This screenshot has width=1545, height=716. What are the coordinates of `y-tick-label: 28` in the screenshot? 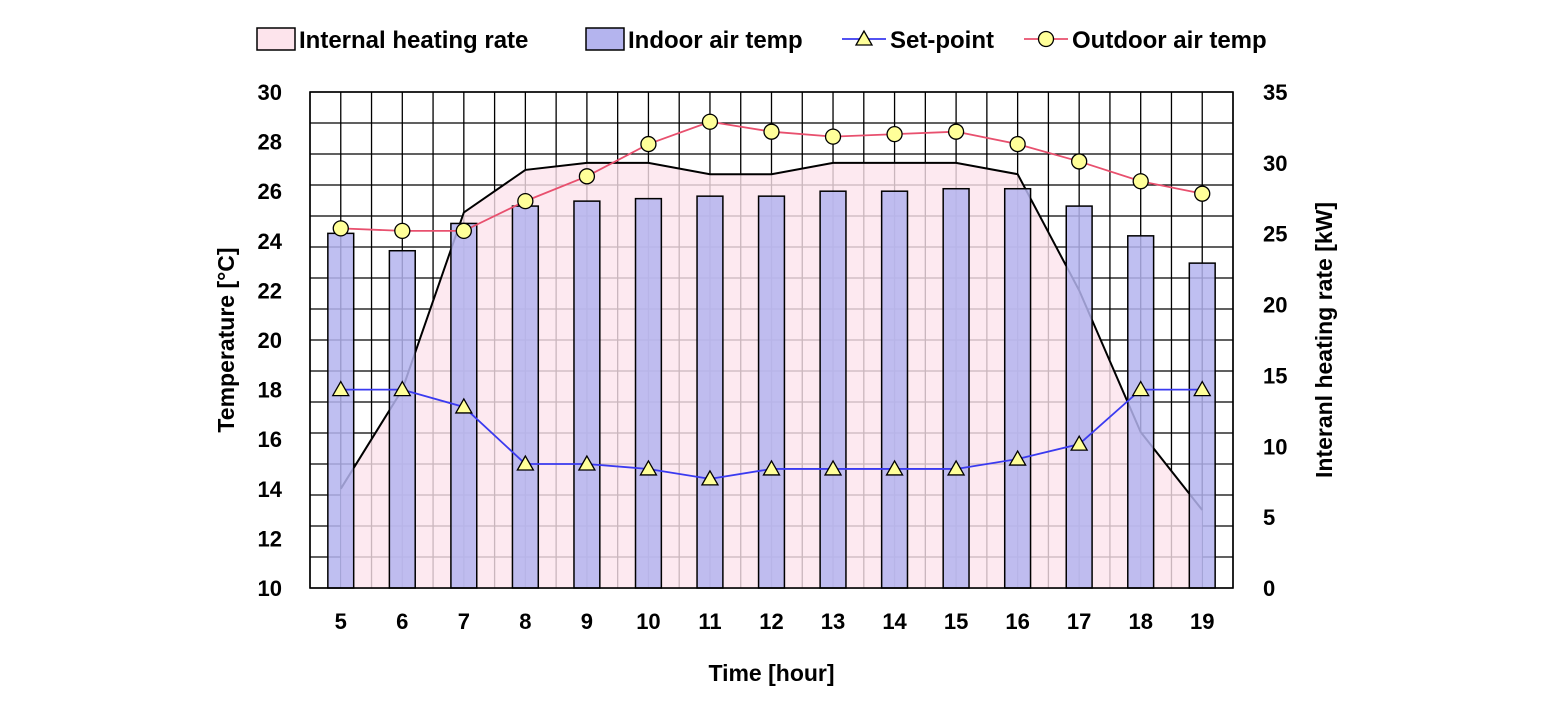 It's located at (270, 142).